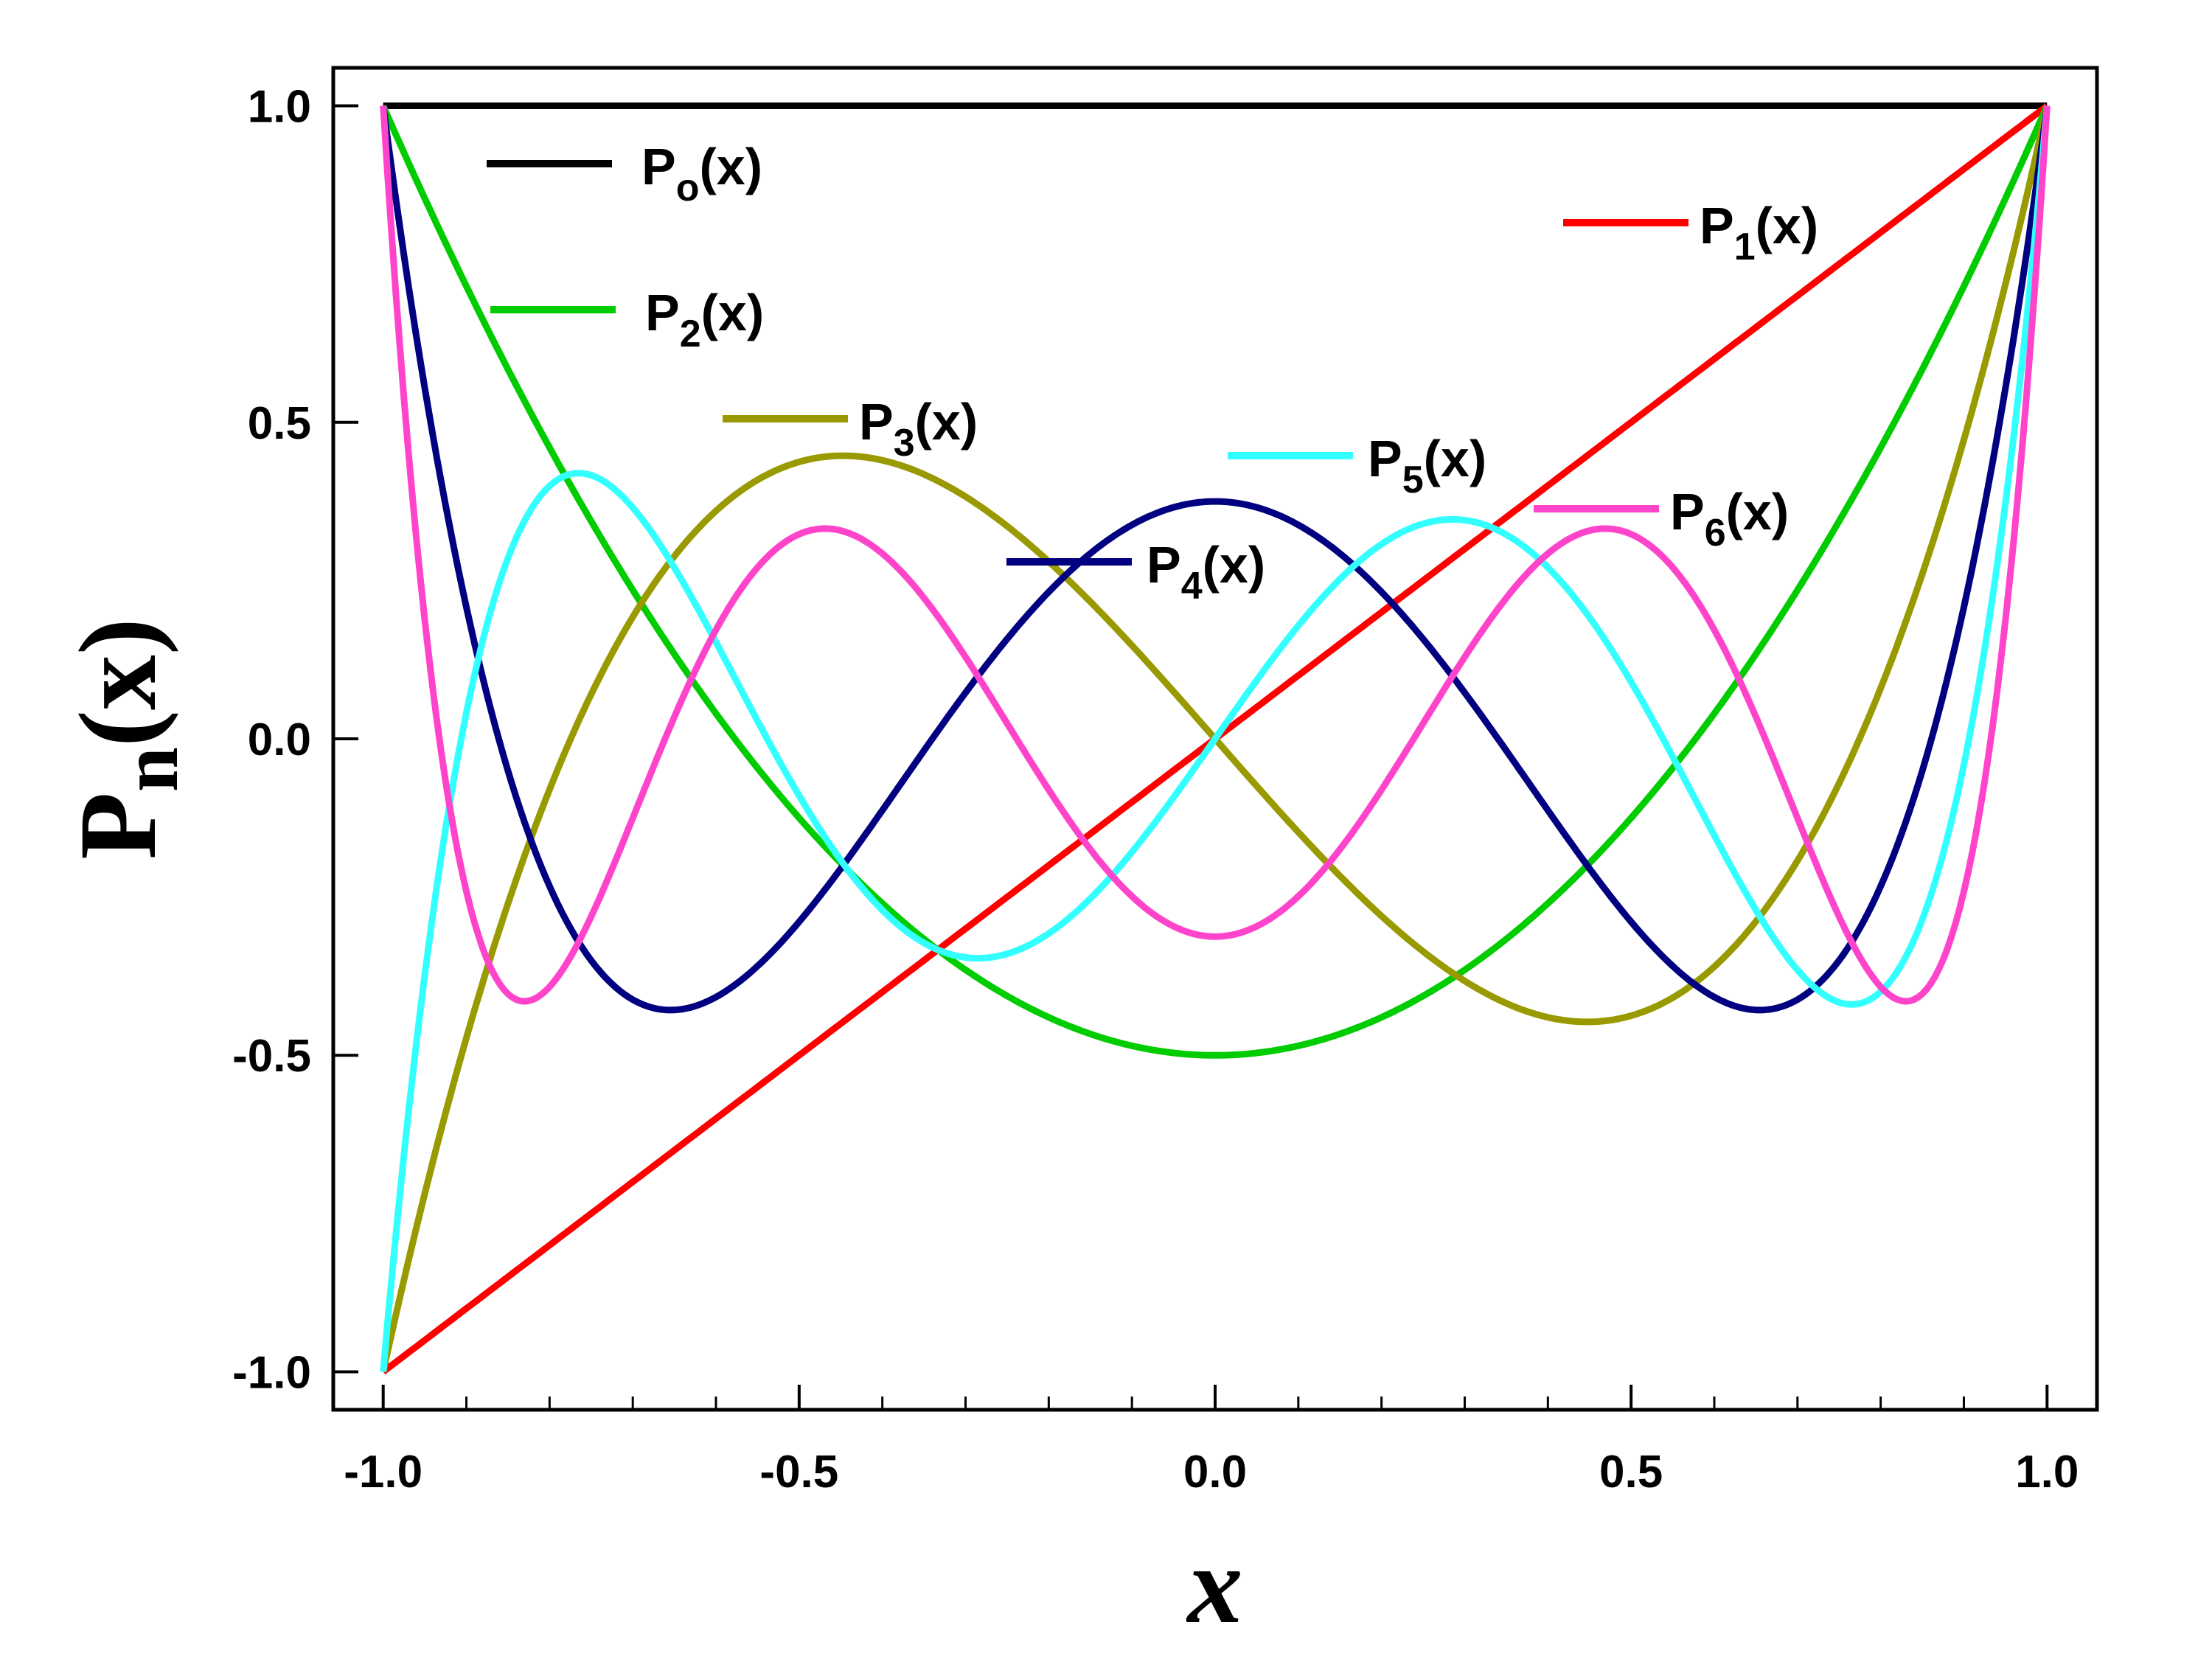 This screenshot has height=1659, width=2212. I want to click on y-tick-label: -0.5, so click(271, 1056).